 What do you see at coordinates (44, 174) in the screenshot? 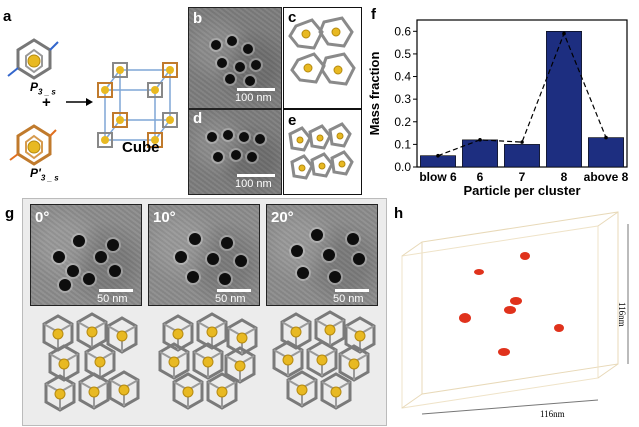
I see `monomer2-label: P'3 _ s` at bounding box center [44, 174].